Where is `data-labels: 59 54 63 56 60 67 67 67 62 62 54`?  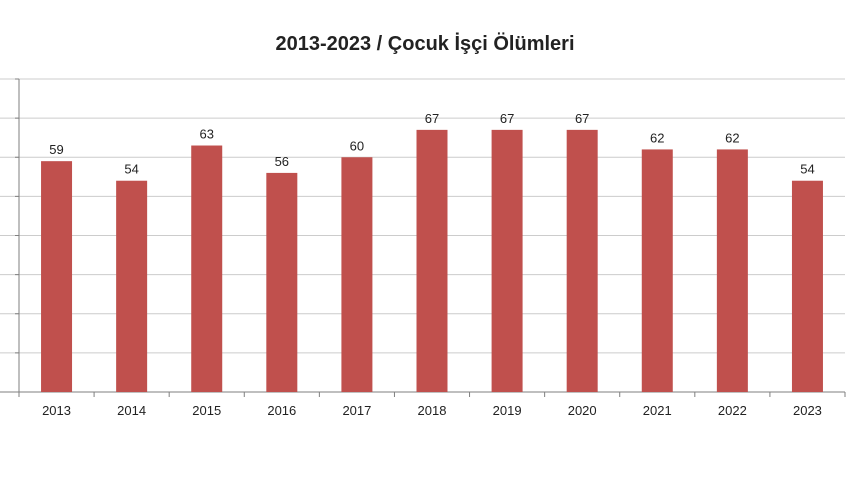 data-labels: 59 54 63 56 60 67 67 67 62 62 54 is located at coordinates (431, 144).